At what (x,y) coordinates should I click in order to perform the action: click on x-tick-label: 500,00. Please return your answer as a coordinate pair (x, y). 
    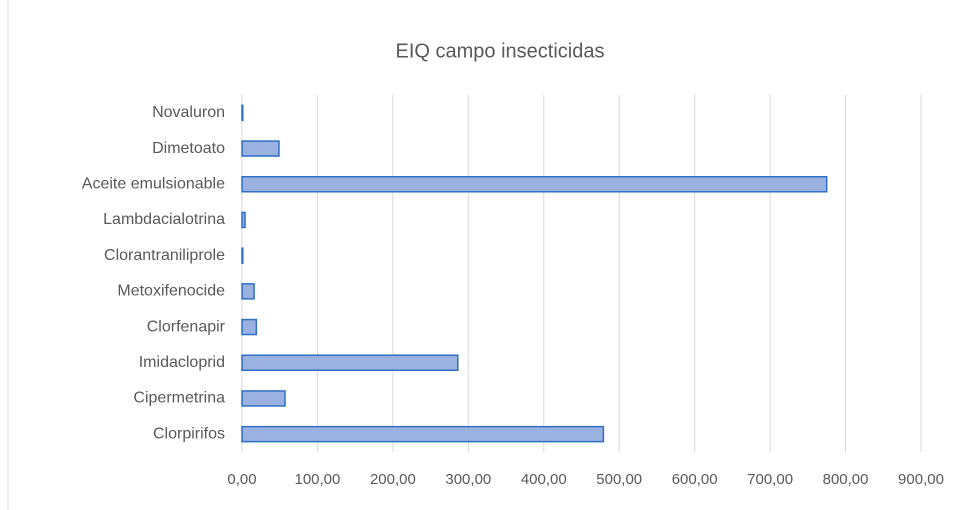
    Looking at the image, I should click on (619, 479).